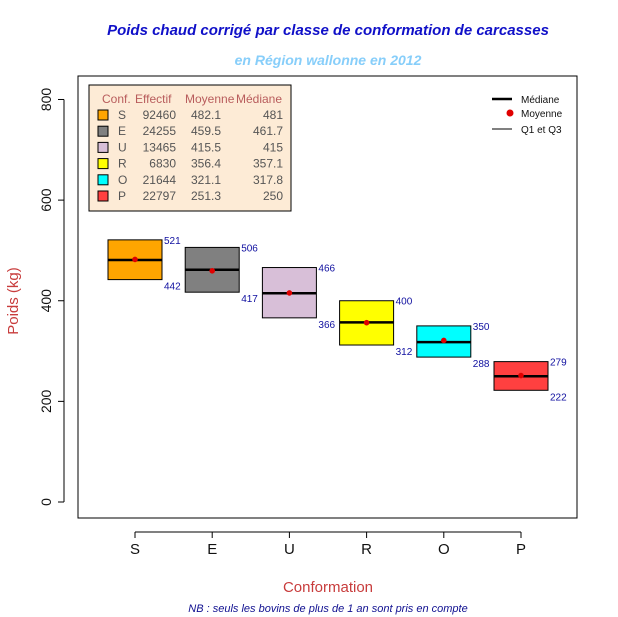 Image resolution: width=618 pixels, height=617 pixels. Describe the element at coordinates (453, 346) in the screenshot. I see `box-O: 350 288` at that location.